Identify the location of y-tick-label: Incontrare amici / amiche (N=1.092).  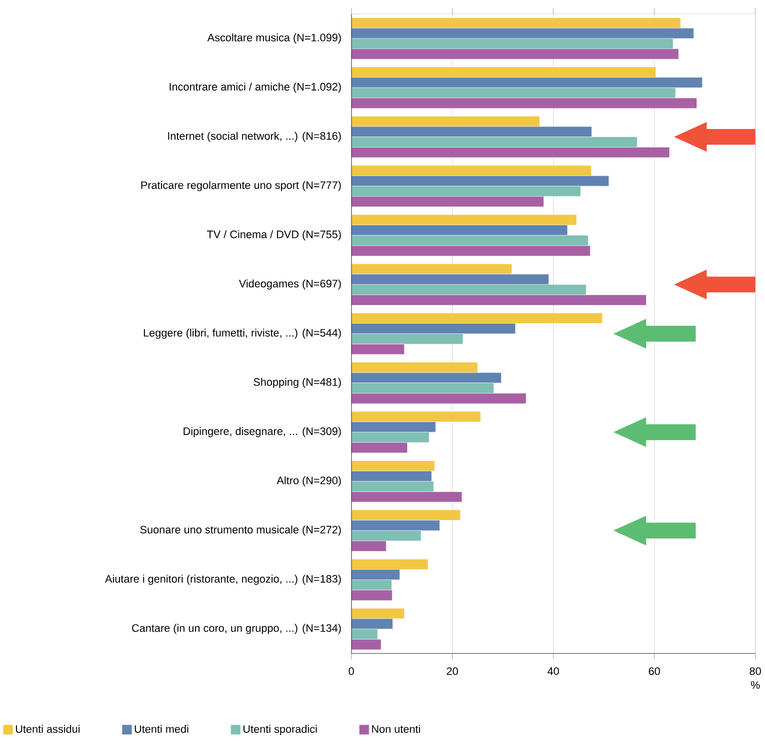
(255, 87).